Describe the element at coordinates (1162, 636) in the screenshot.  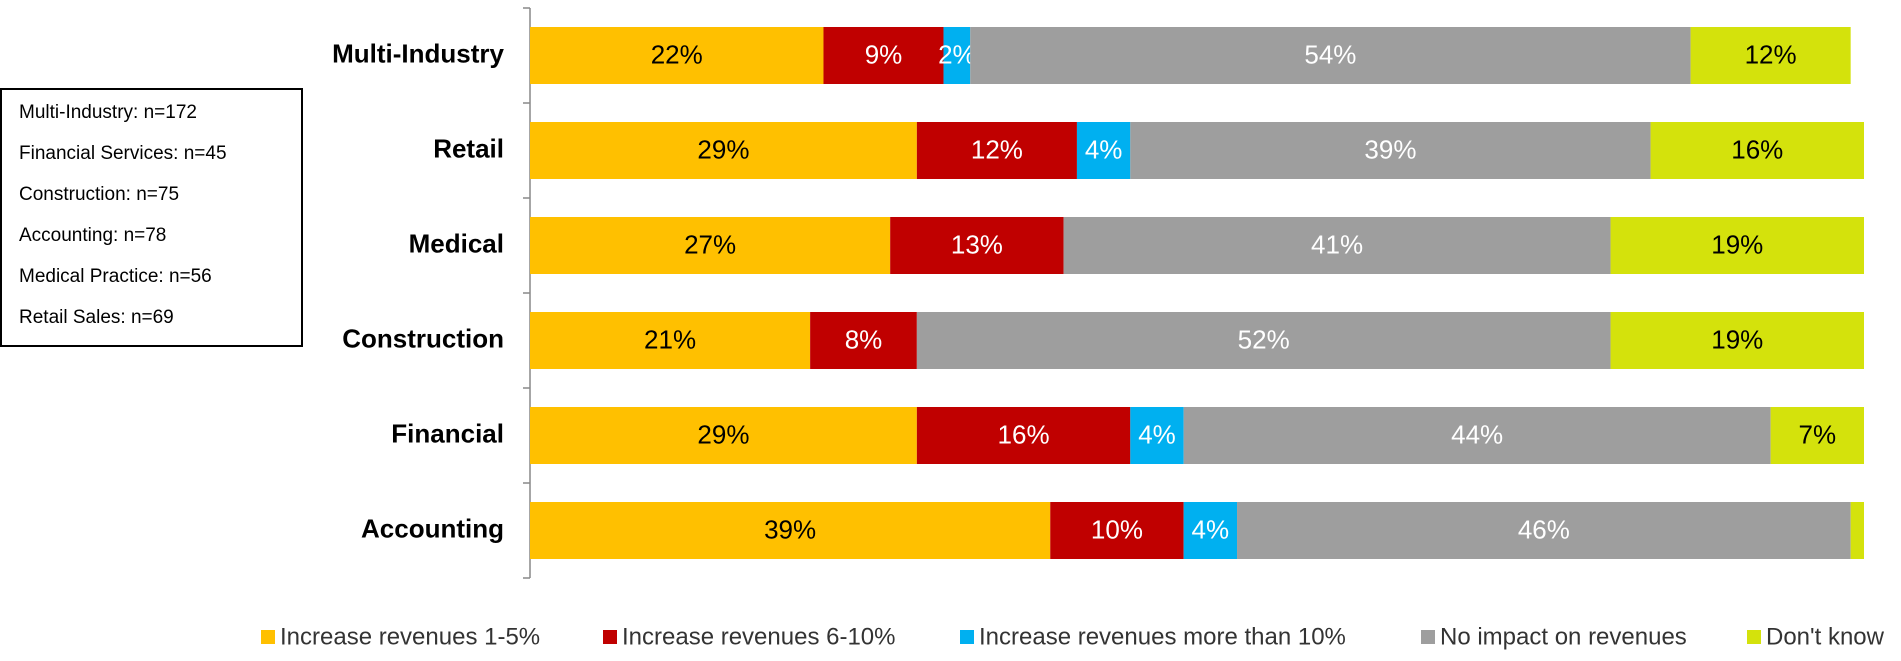
I see `legend-label: Increase revenues more than 10%` at that location.